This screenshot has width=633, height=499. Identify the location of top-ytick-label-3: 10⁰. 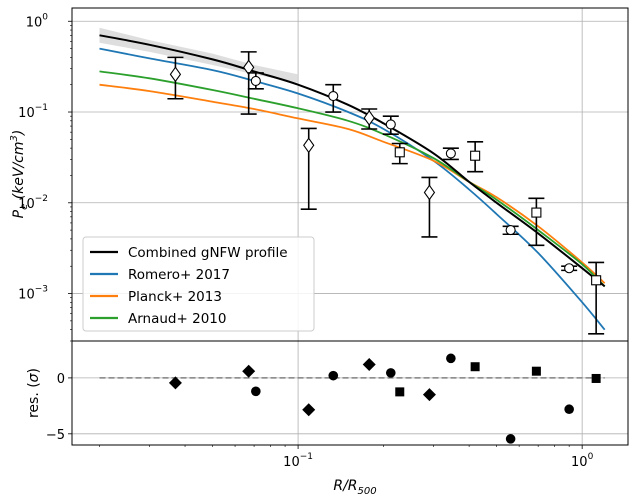
(37, 21).